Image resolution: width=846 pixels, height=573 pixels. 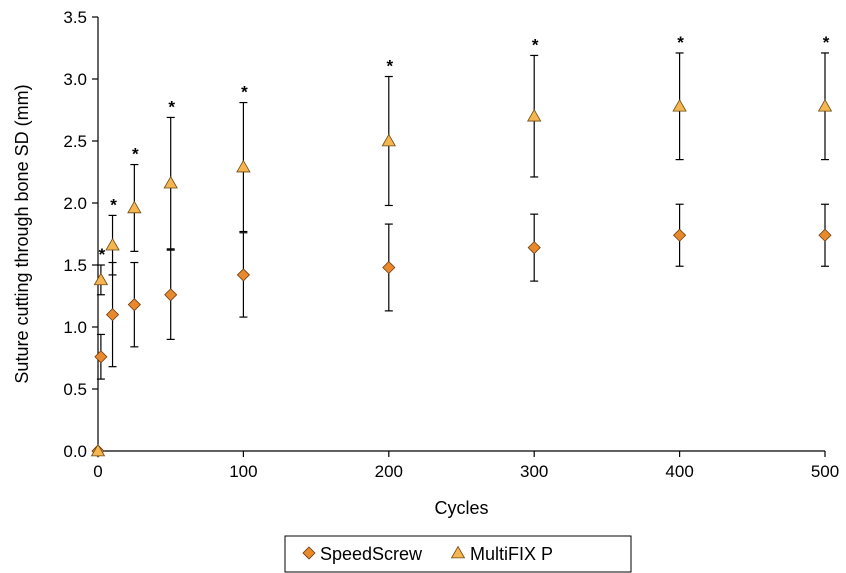 I want to click on y-axis-title: Suture cutting through bone SD (mm), so click(x=22, y=233).